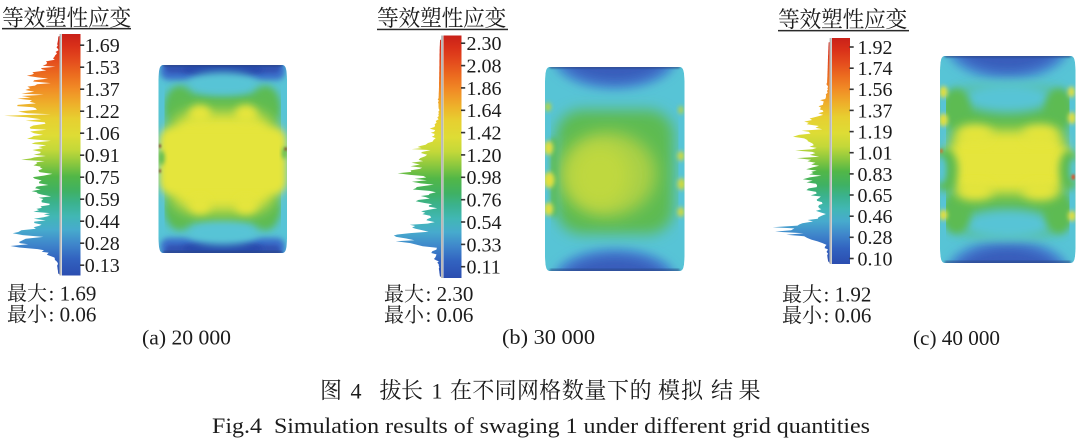 Image resolution: width=1081 pixels, height=448 pixels. What do you see at coordinates (484, 156) in the screenshot?
I see `svg-text: 1.20` at bounding box center [484, 156].